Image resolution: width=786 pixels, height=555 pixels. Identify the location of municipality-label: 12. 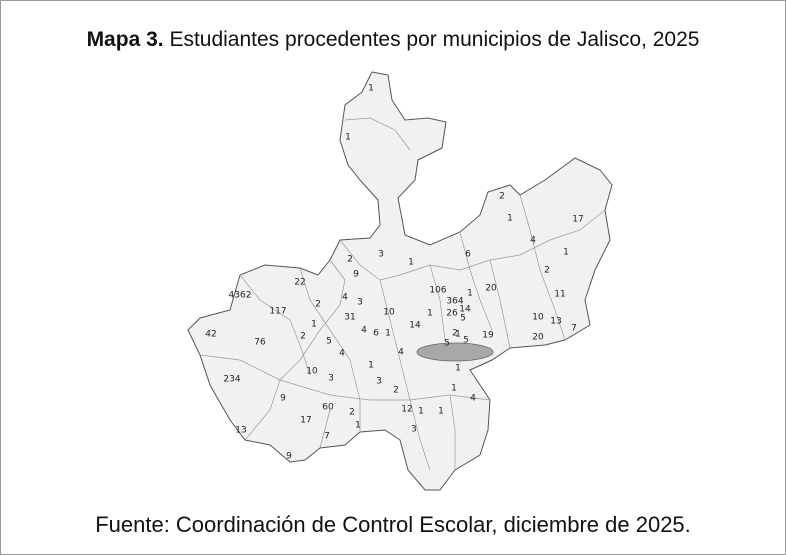
(406, 410).